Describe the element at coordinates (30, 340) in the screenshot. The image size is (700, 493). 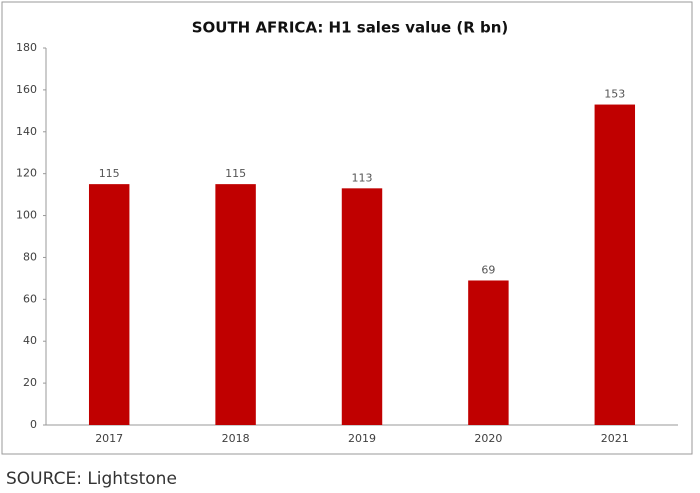
I see `y-tick-label: 40` at that location.